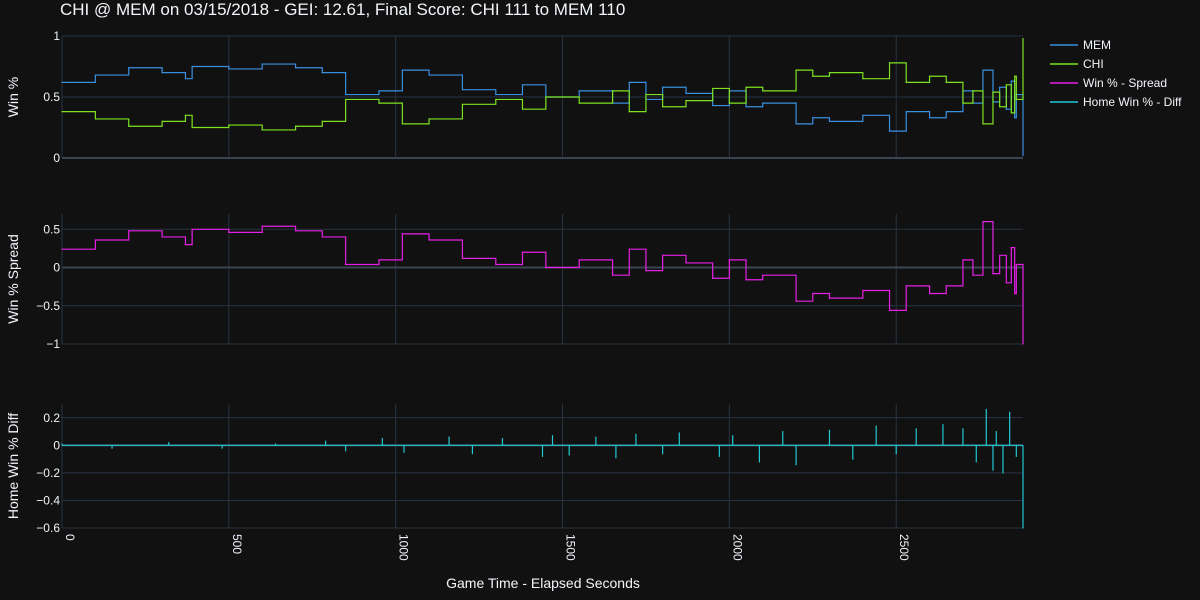  Describe the element at coordinates (56, 158) in the screenshot. I see `panel-1-y-tick-label-0: 0` at that location.